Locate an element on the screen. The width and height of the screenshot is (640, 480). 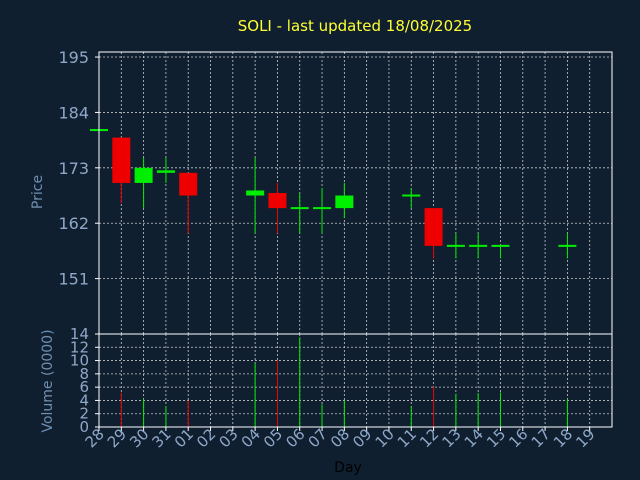
price-tick-label: 162 is located at coordinates (73, 223).